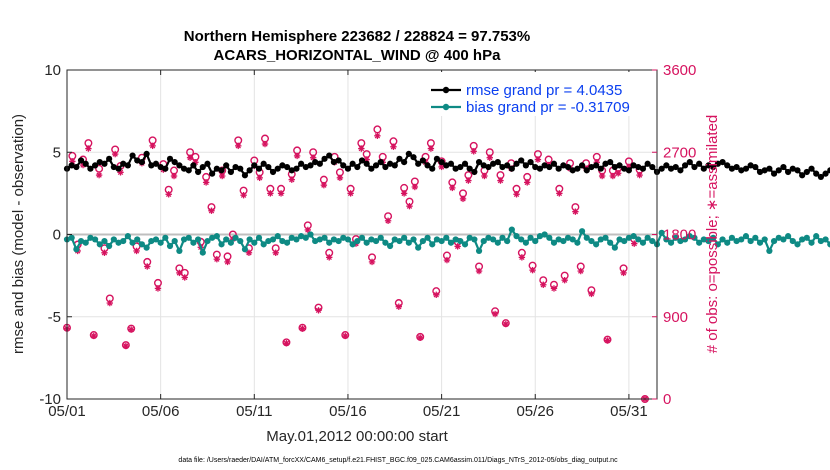 The image size is (830, 470). I want to click on x-tick-label-3: 05/16, so click(348, 411).